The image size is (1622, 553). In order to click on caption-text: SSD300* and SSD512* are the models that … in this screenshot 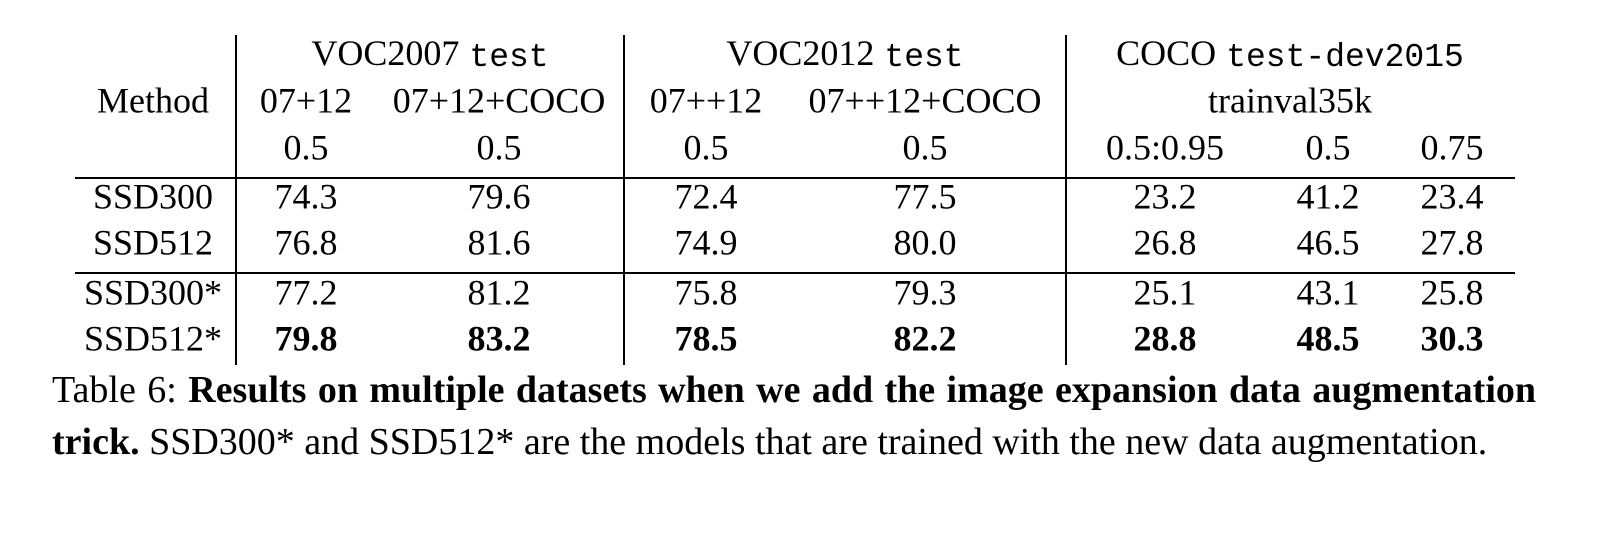, I will do `click(818, 442)`.